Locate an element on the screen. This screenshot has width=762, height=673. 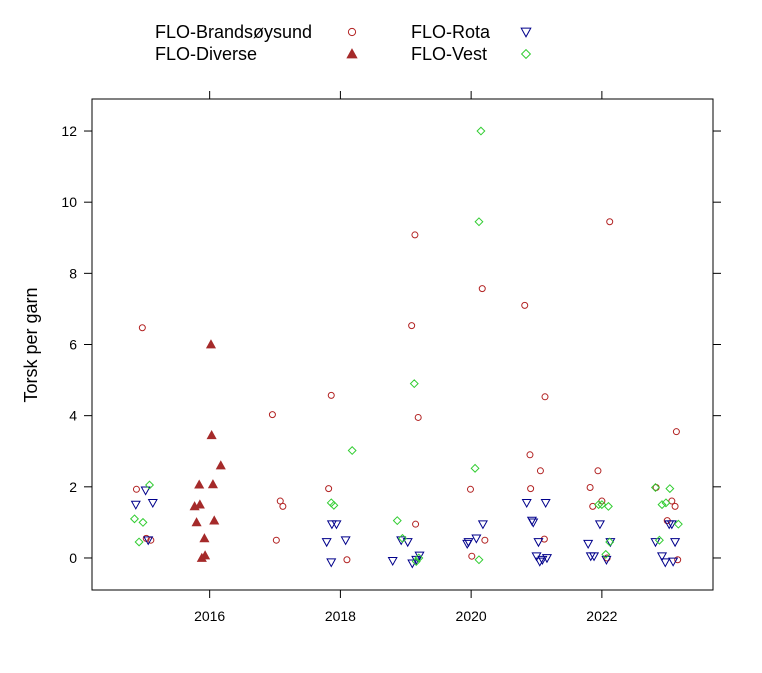
legend-label: FLO-Diverse is located at coordinates (206, 54).